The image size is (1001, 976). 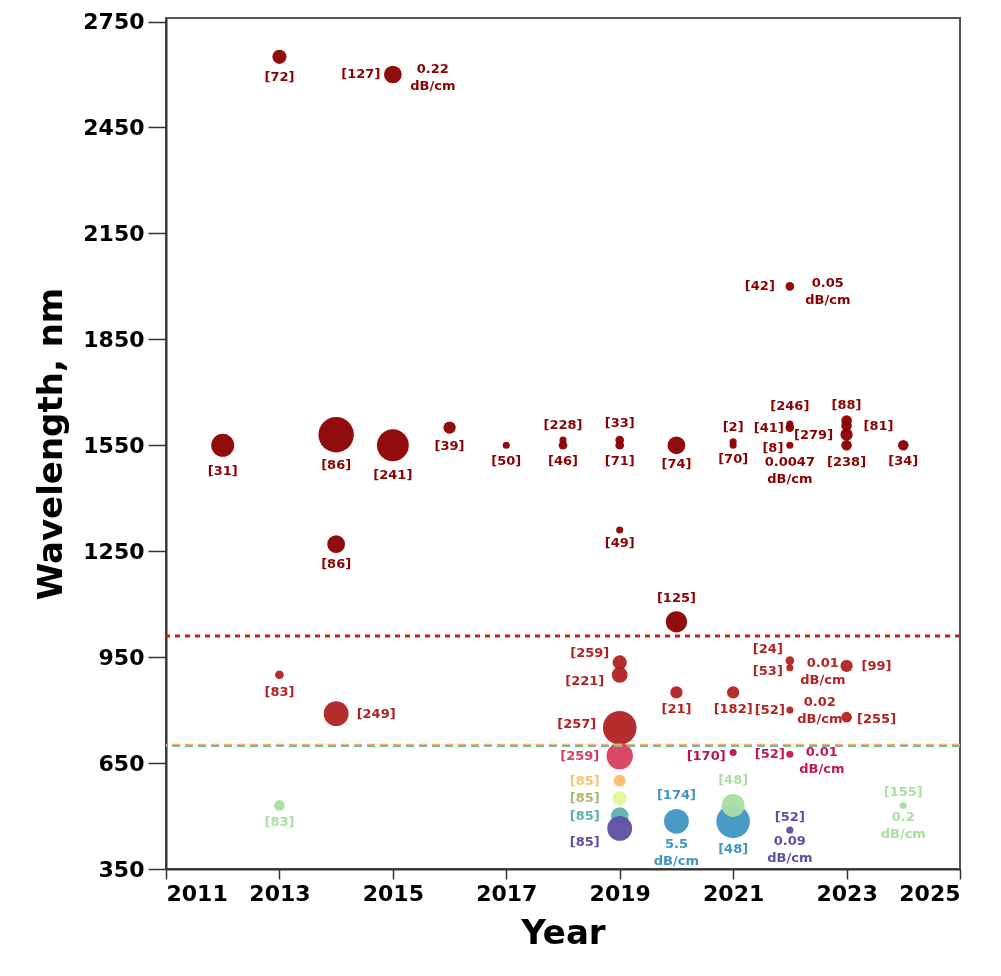 I want to click on annotation: [41], so click(x=768, y=427).